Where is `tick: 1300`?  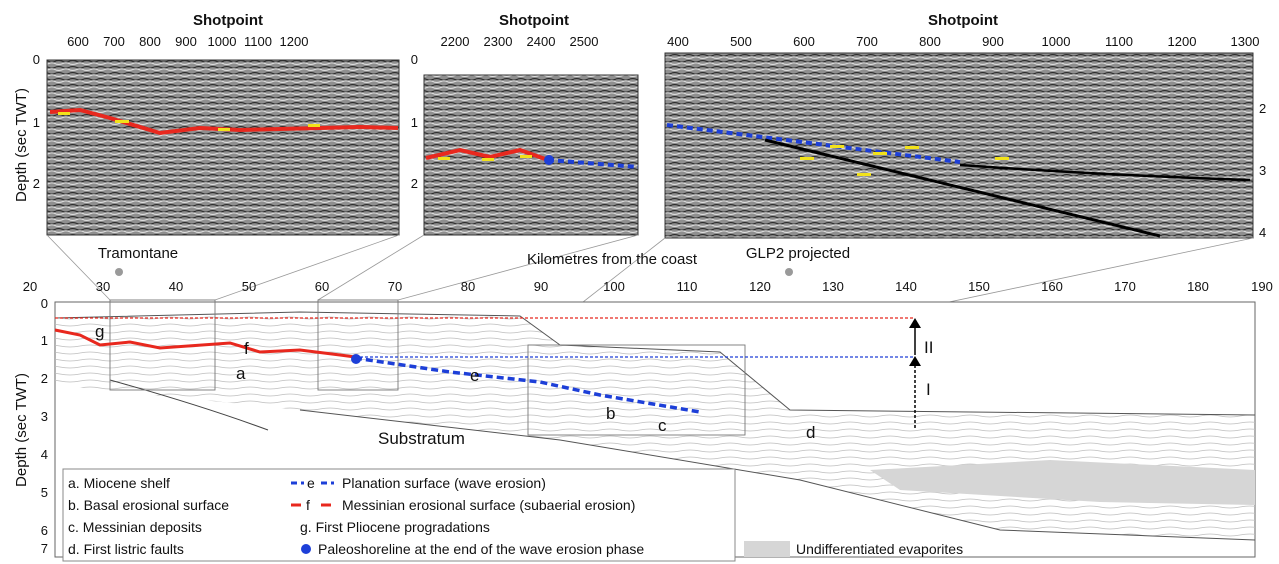 tick: 1300 is located at coordinates (1245, 41).